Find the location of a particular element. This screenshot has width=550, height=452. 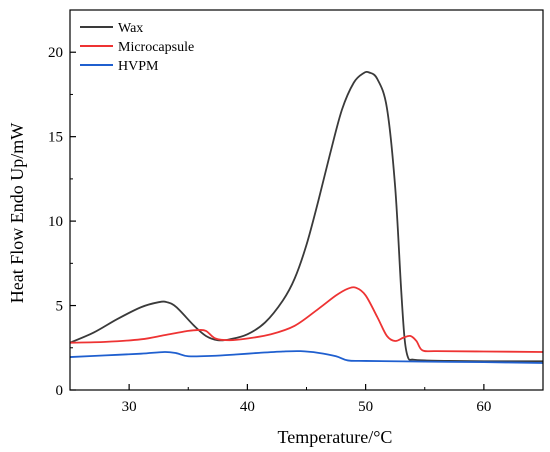

y-tick-label: 10 is located at coordinates (55, 222).